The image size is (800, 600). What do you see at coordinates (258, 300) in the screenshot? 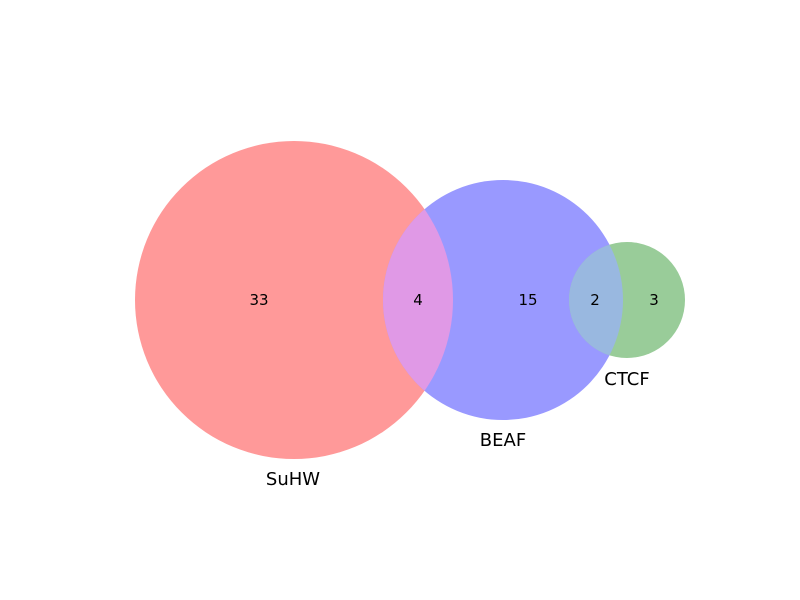
I see `region-count-suhw-only: 33` at bounding box center [258, 300].